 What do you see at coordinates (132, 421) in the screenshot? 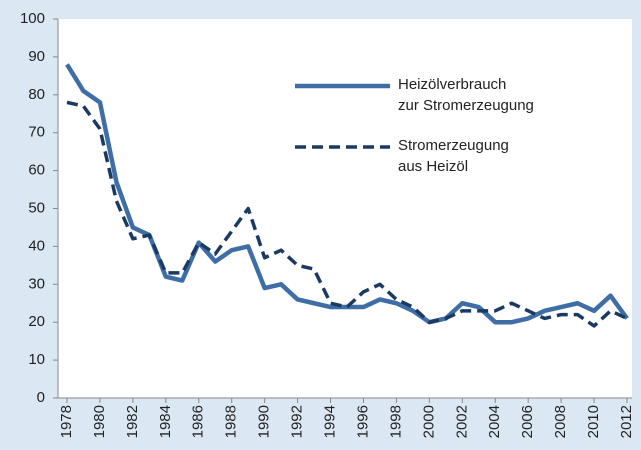
I see `x-tick-label: 1982` at bounding box center [132, 421].